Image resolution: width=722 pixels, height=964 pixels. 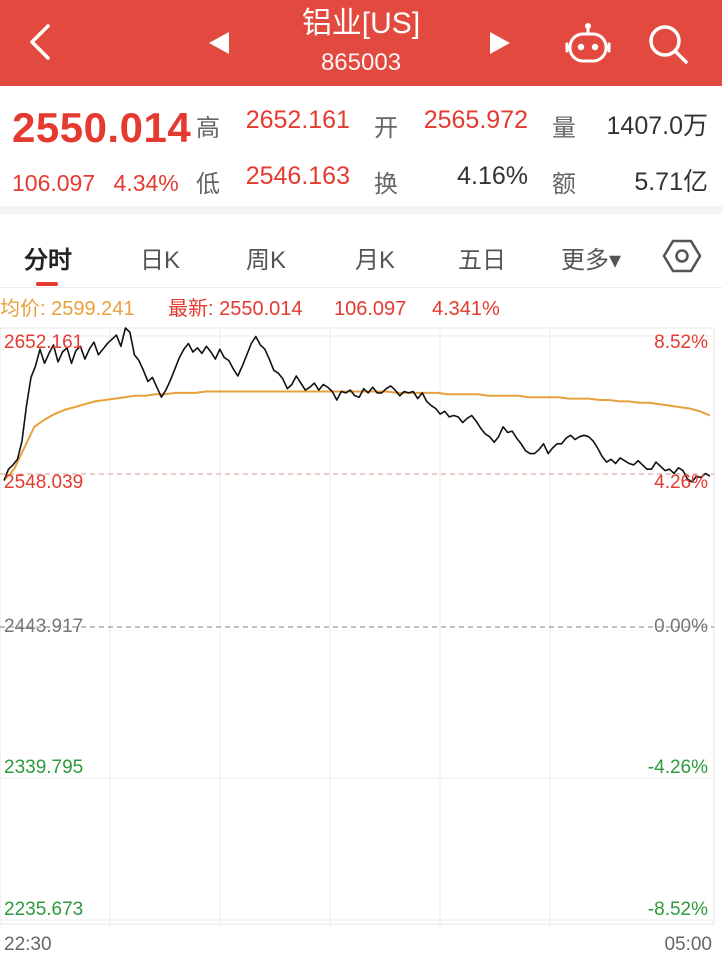 What do you see at coordinates (159, 260) in the screenshot?
I see `tab-daily-k: 日K` at bounding box center [159, 260].